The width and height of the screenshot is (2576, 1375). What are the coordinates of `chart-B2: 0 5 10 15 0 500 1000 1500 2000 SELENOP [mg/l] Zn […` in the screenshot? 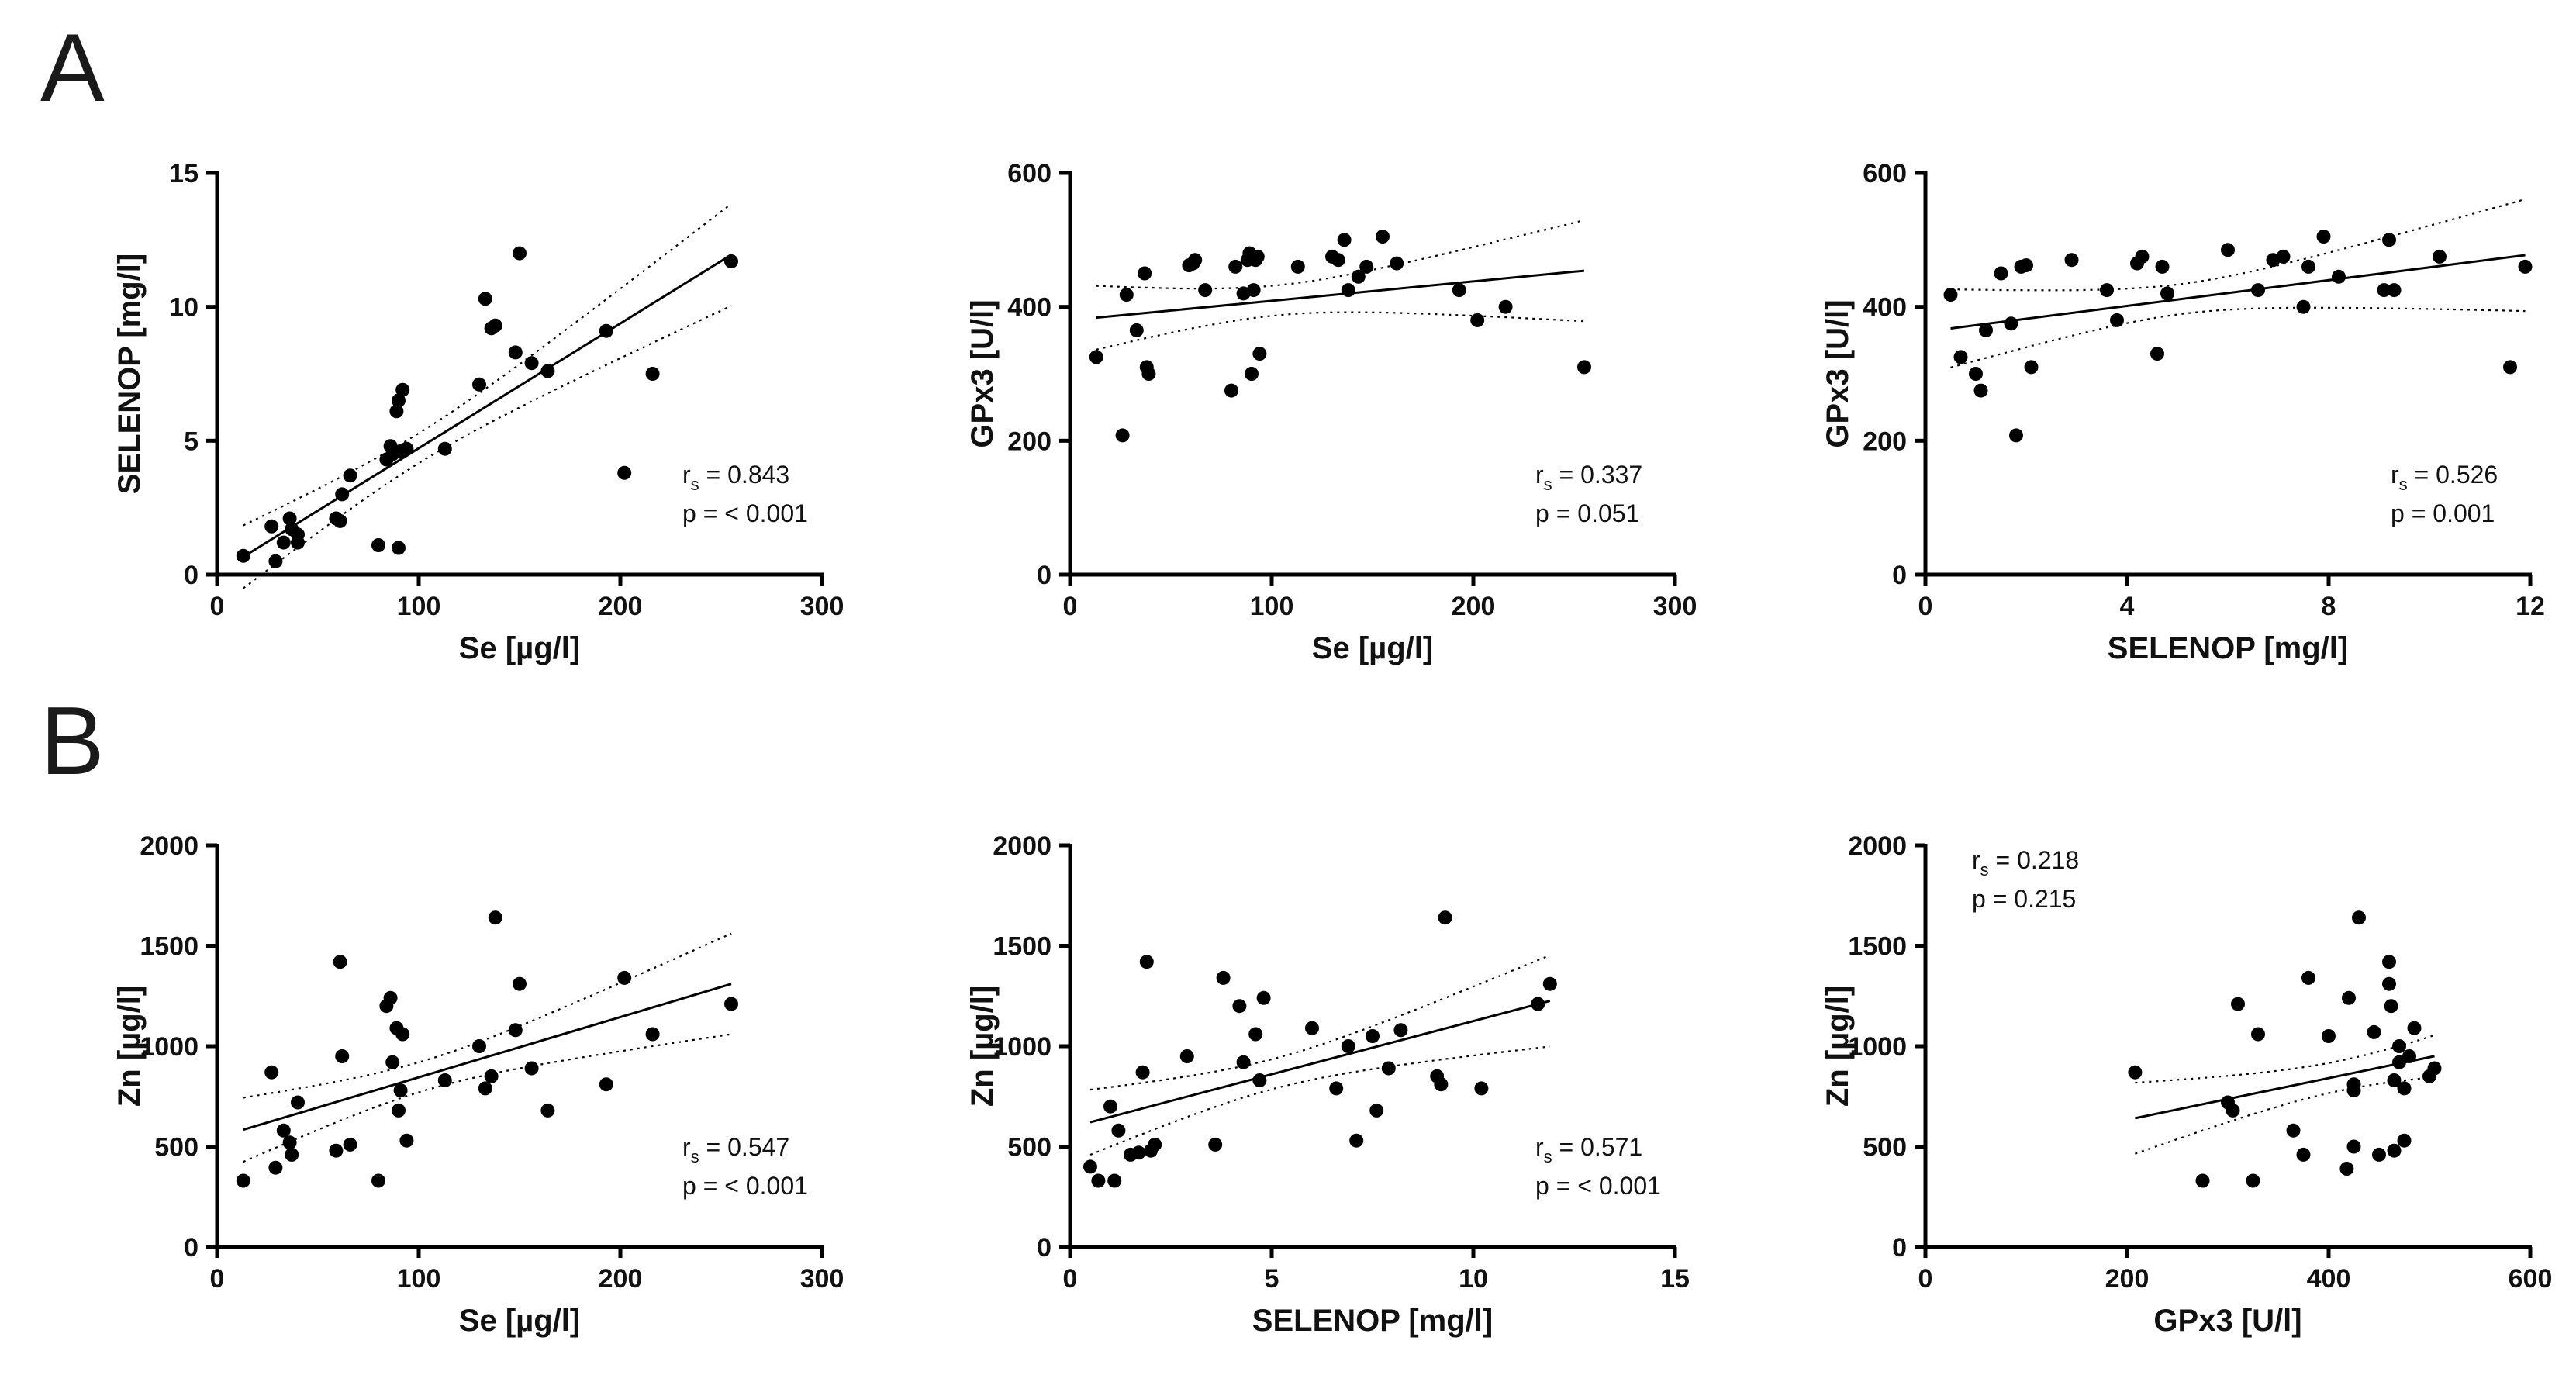 It's located at (1327, 1084).